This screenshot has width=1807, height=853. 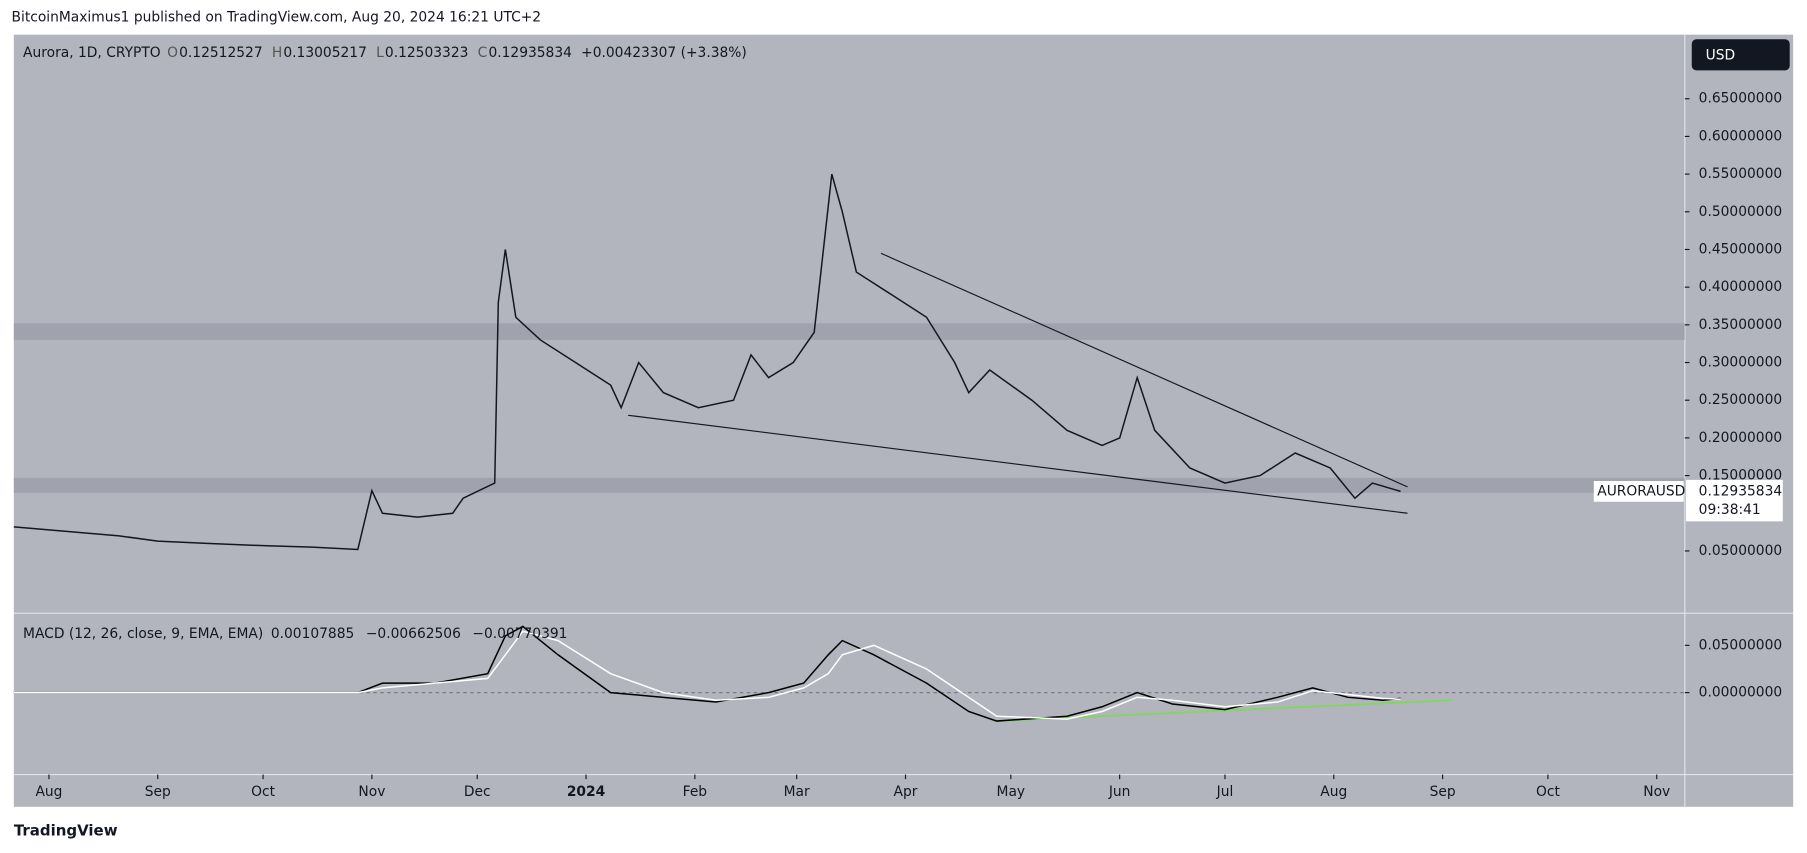 I want to click on countdown: 09:38:41, so click(x=1730, y=510).